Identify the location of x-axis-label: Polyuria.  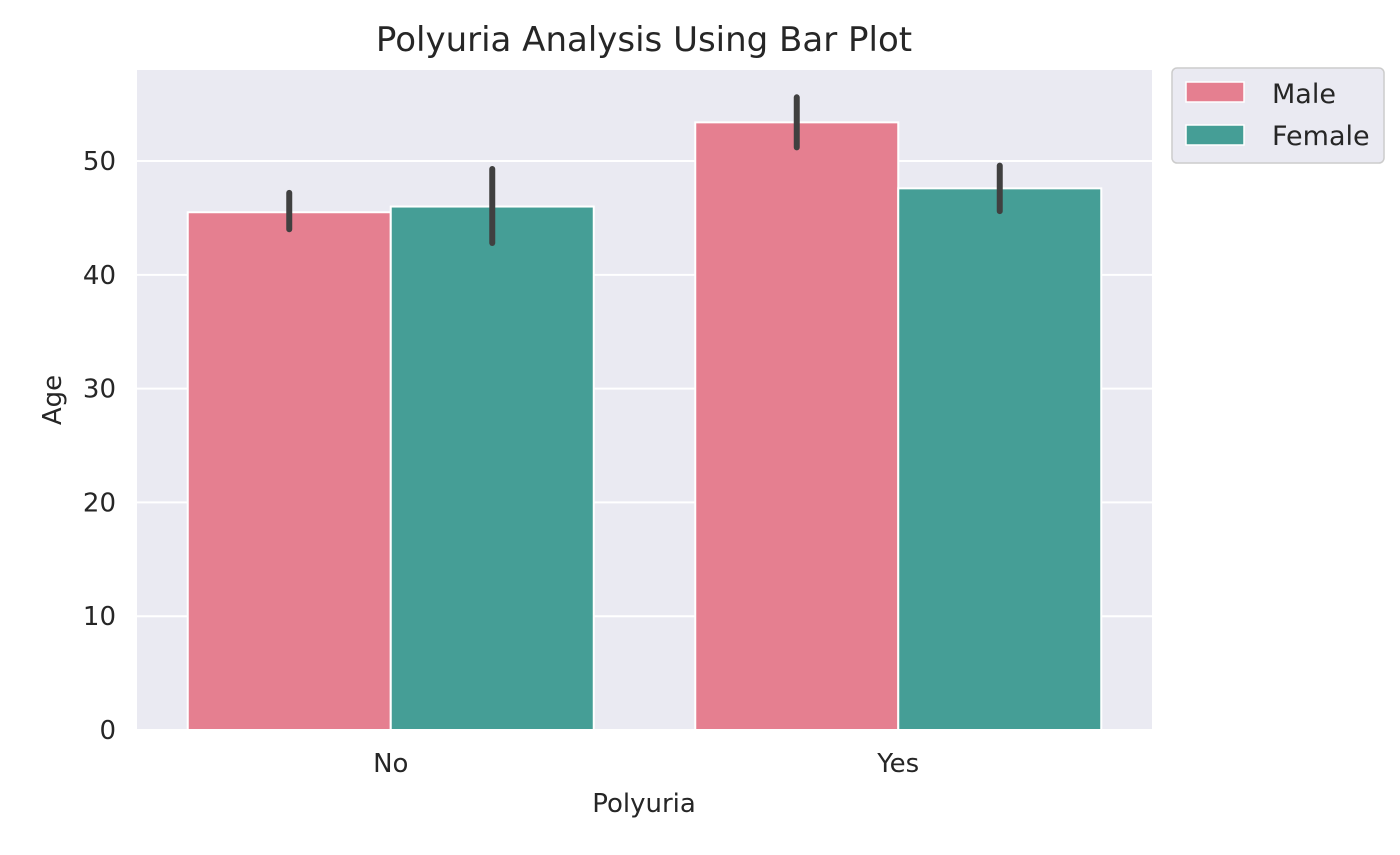
(644, 804).